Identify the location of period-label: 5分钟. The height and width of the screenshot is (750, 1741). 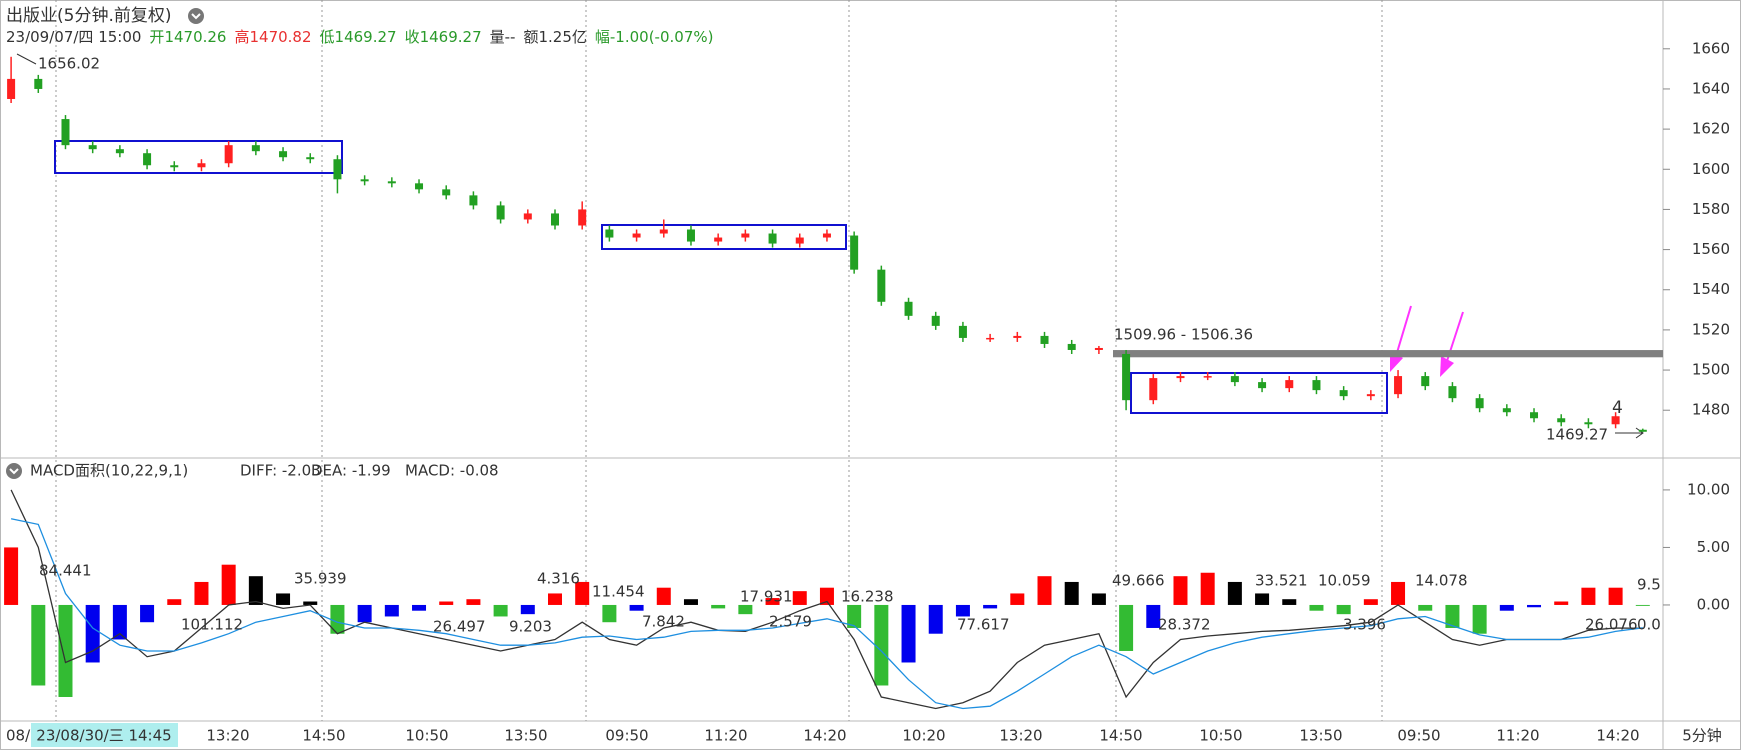
(1702, 736).